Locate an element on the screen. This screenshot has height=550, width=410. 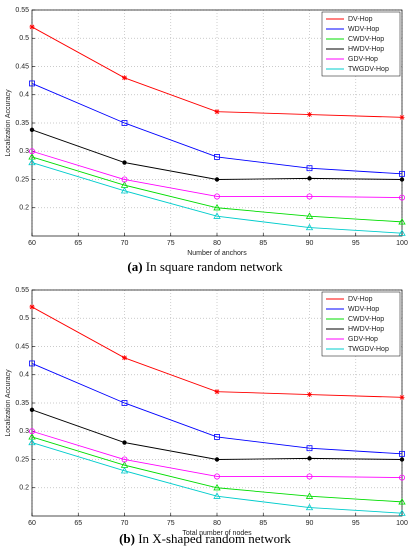
caption: (b) In X-shaped random network is located at coordinates (205, 538).